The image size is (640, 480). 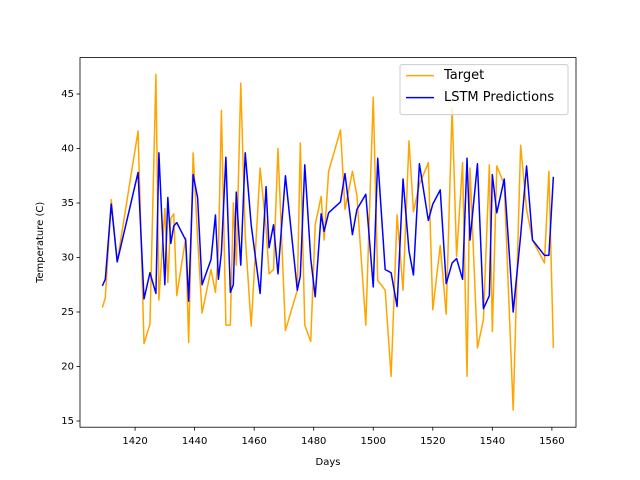 What do you see at coordinates (67, 257) in the screenshot?
I see `y-tick-label: 30` at bounding box center [67, 257].